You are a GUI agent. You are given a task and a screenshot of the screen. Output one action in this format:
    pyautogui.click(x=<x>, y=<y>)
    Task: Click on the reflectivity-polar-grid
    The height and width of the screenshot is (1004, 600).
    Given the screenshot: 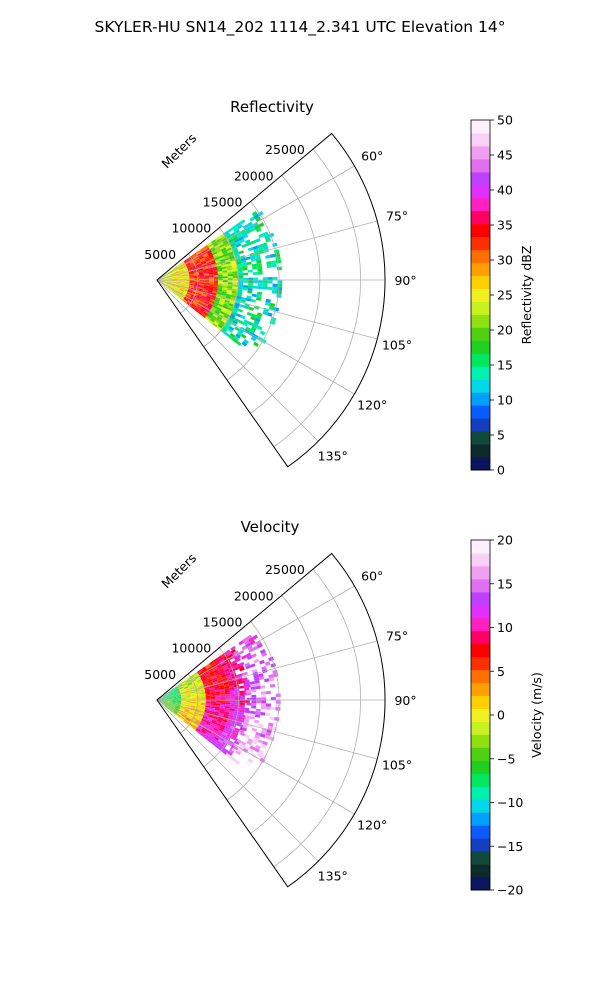 What is the action you would take?
    pyautogui.click(x=271, y=299)
    